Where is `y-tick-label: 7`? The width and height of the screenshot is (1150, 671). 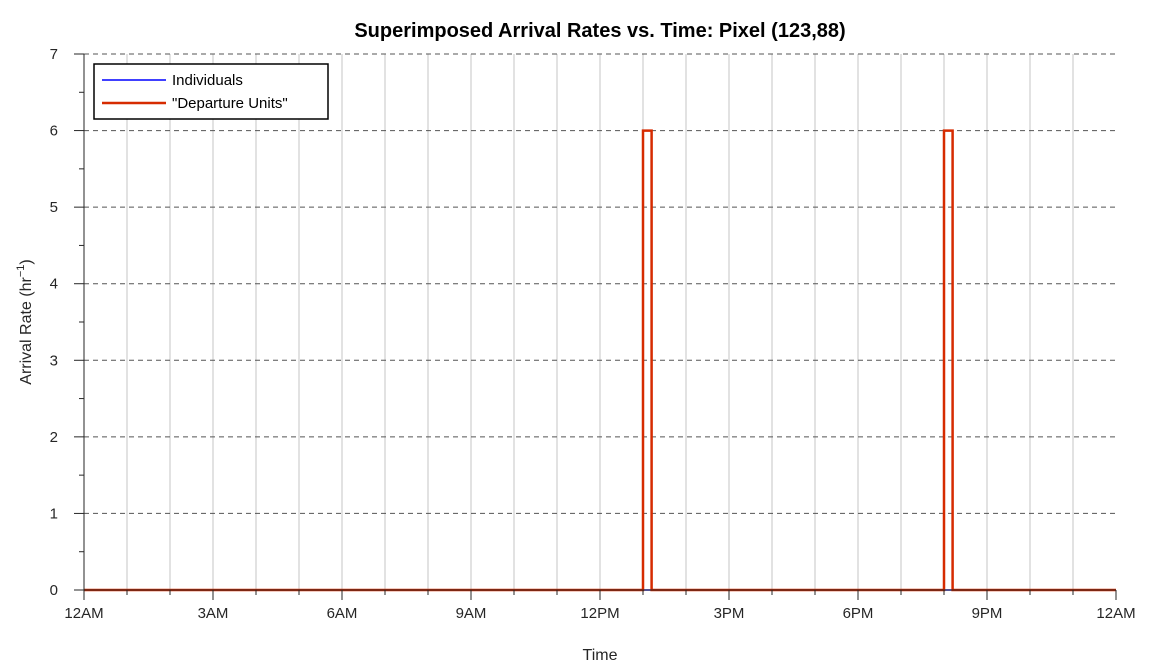
y-tick-label: 7 is located at coordinates (54, 54).